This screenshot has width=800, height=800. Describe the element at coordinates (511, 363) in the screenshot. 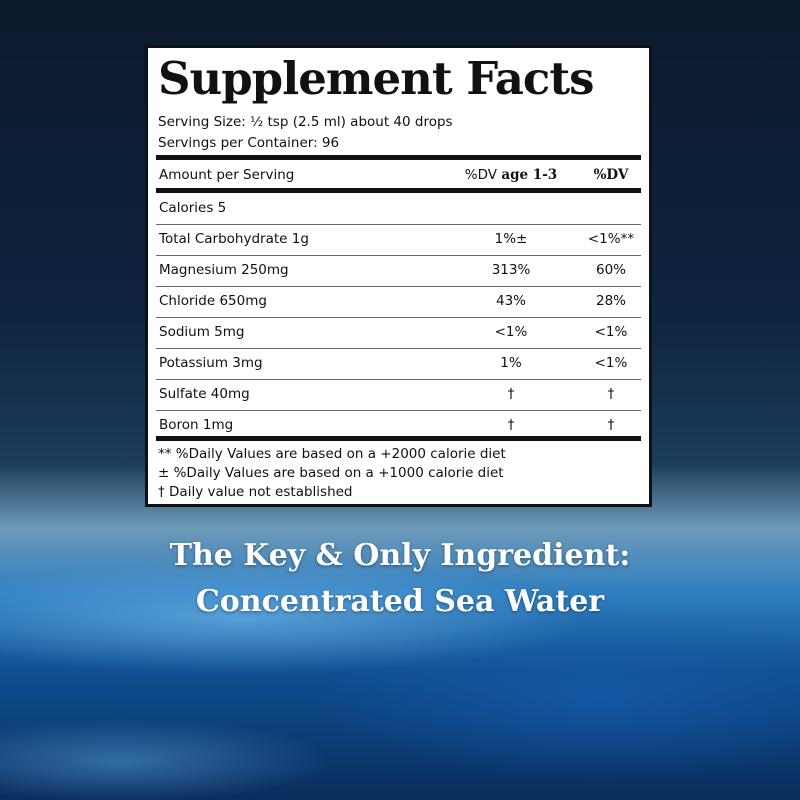

I see `dv-child-value: 1%` at that location.